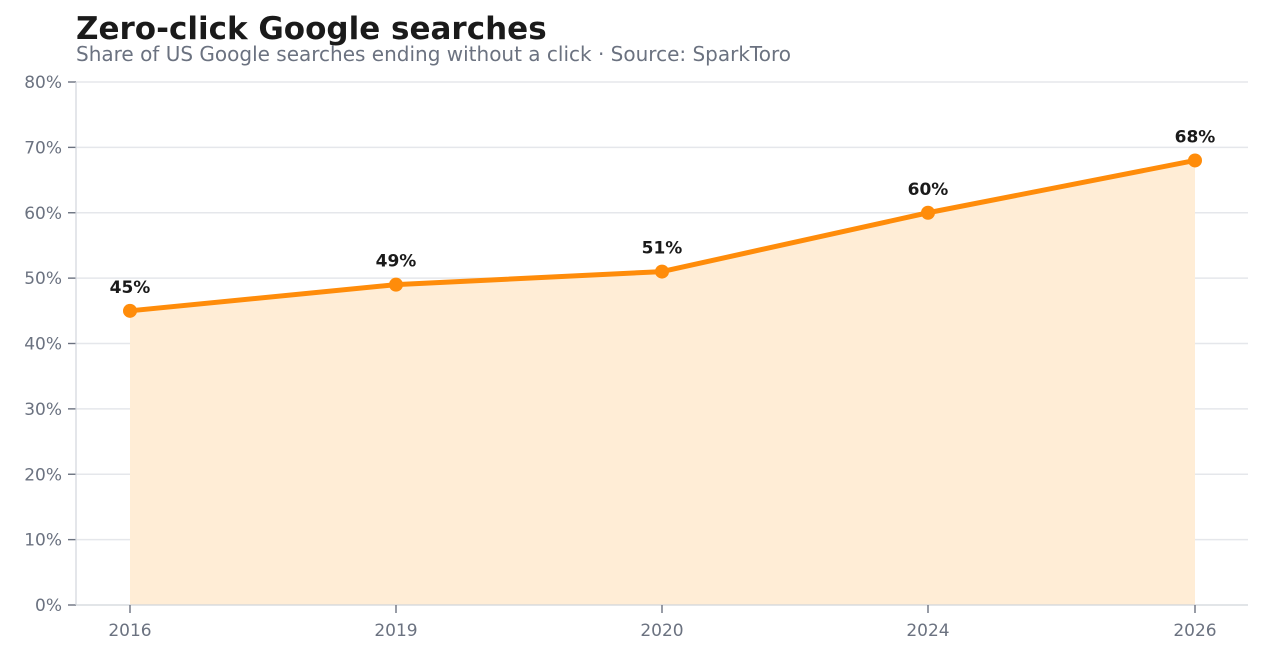 The image size is (1264, 656). What do you see at coordinates (396, 262) in the screenshot?
I see `data-label: 49%` at bounding box center [396, 262].